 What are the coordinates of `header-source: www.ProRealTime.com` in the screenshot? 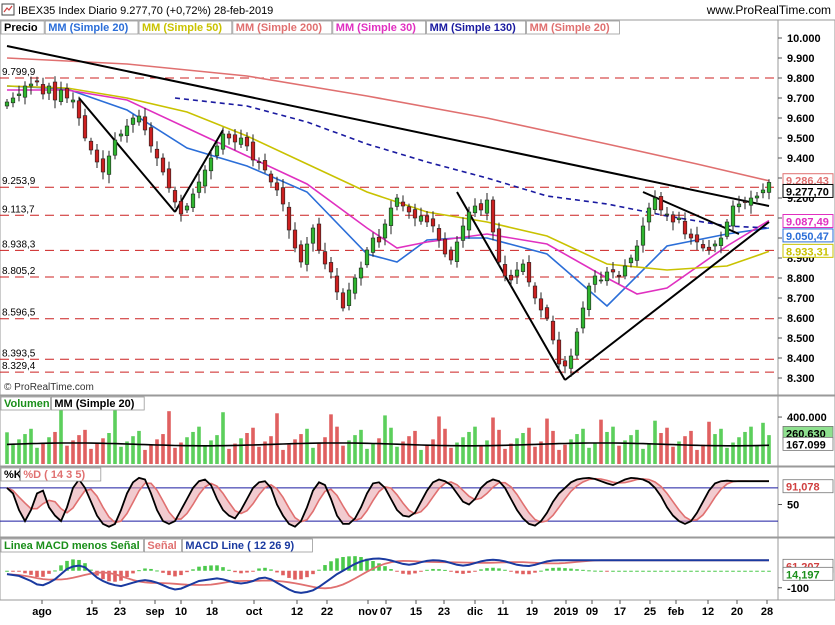 It's located at (768, 10).